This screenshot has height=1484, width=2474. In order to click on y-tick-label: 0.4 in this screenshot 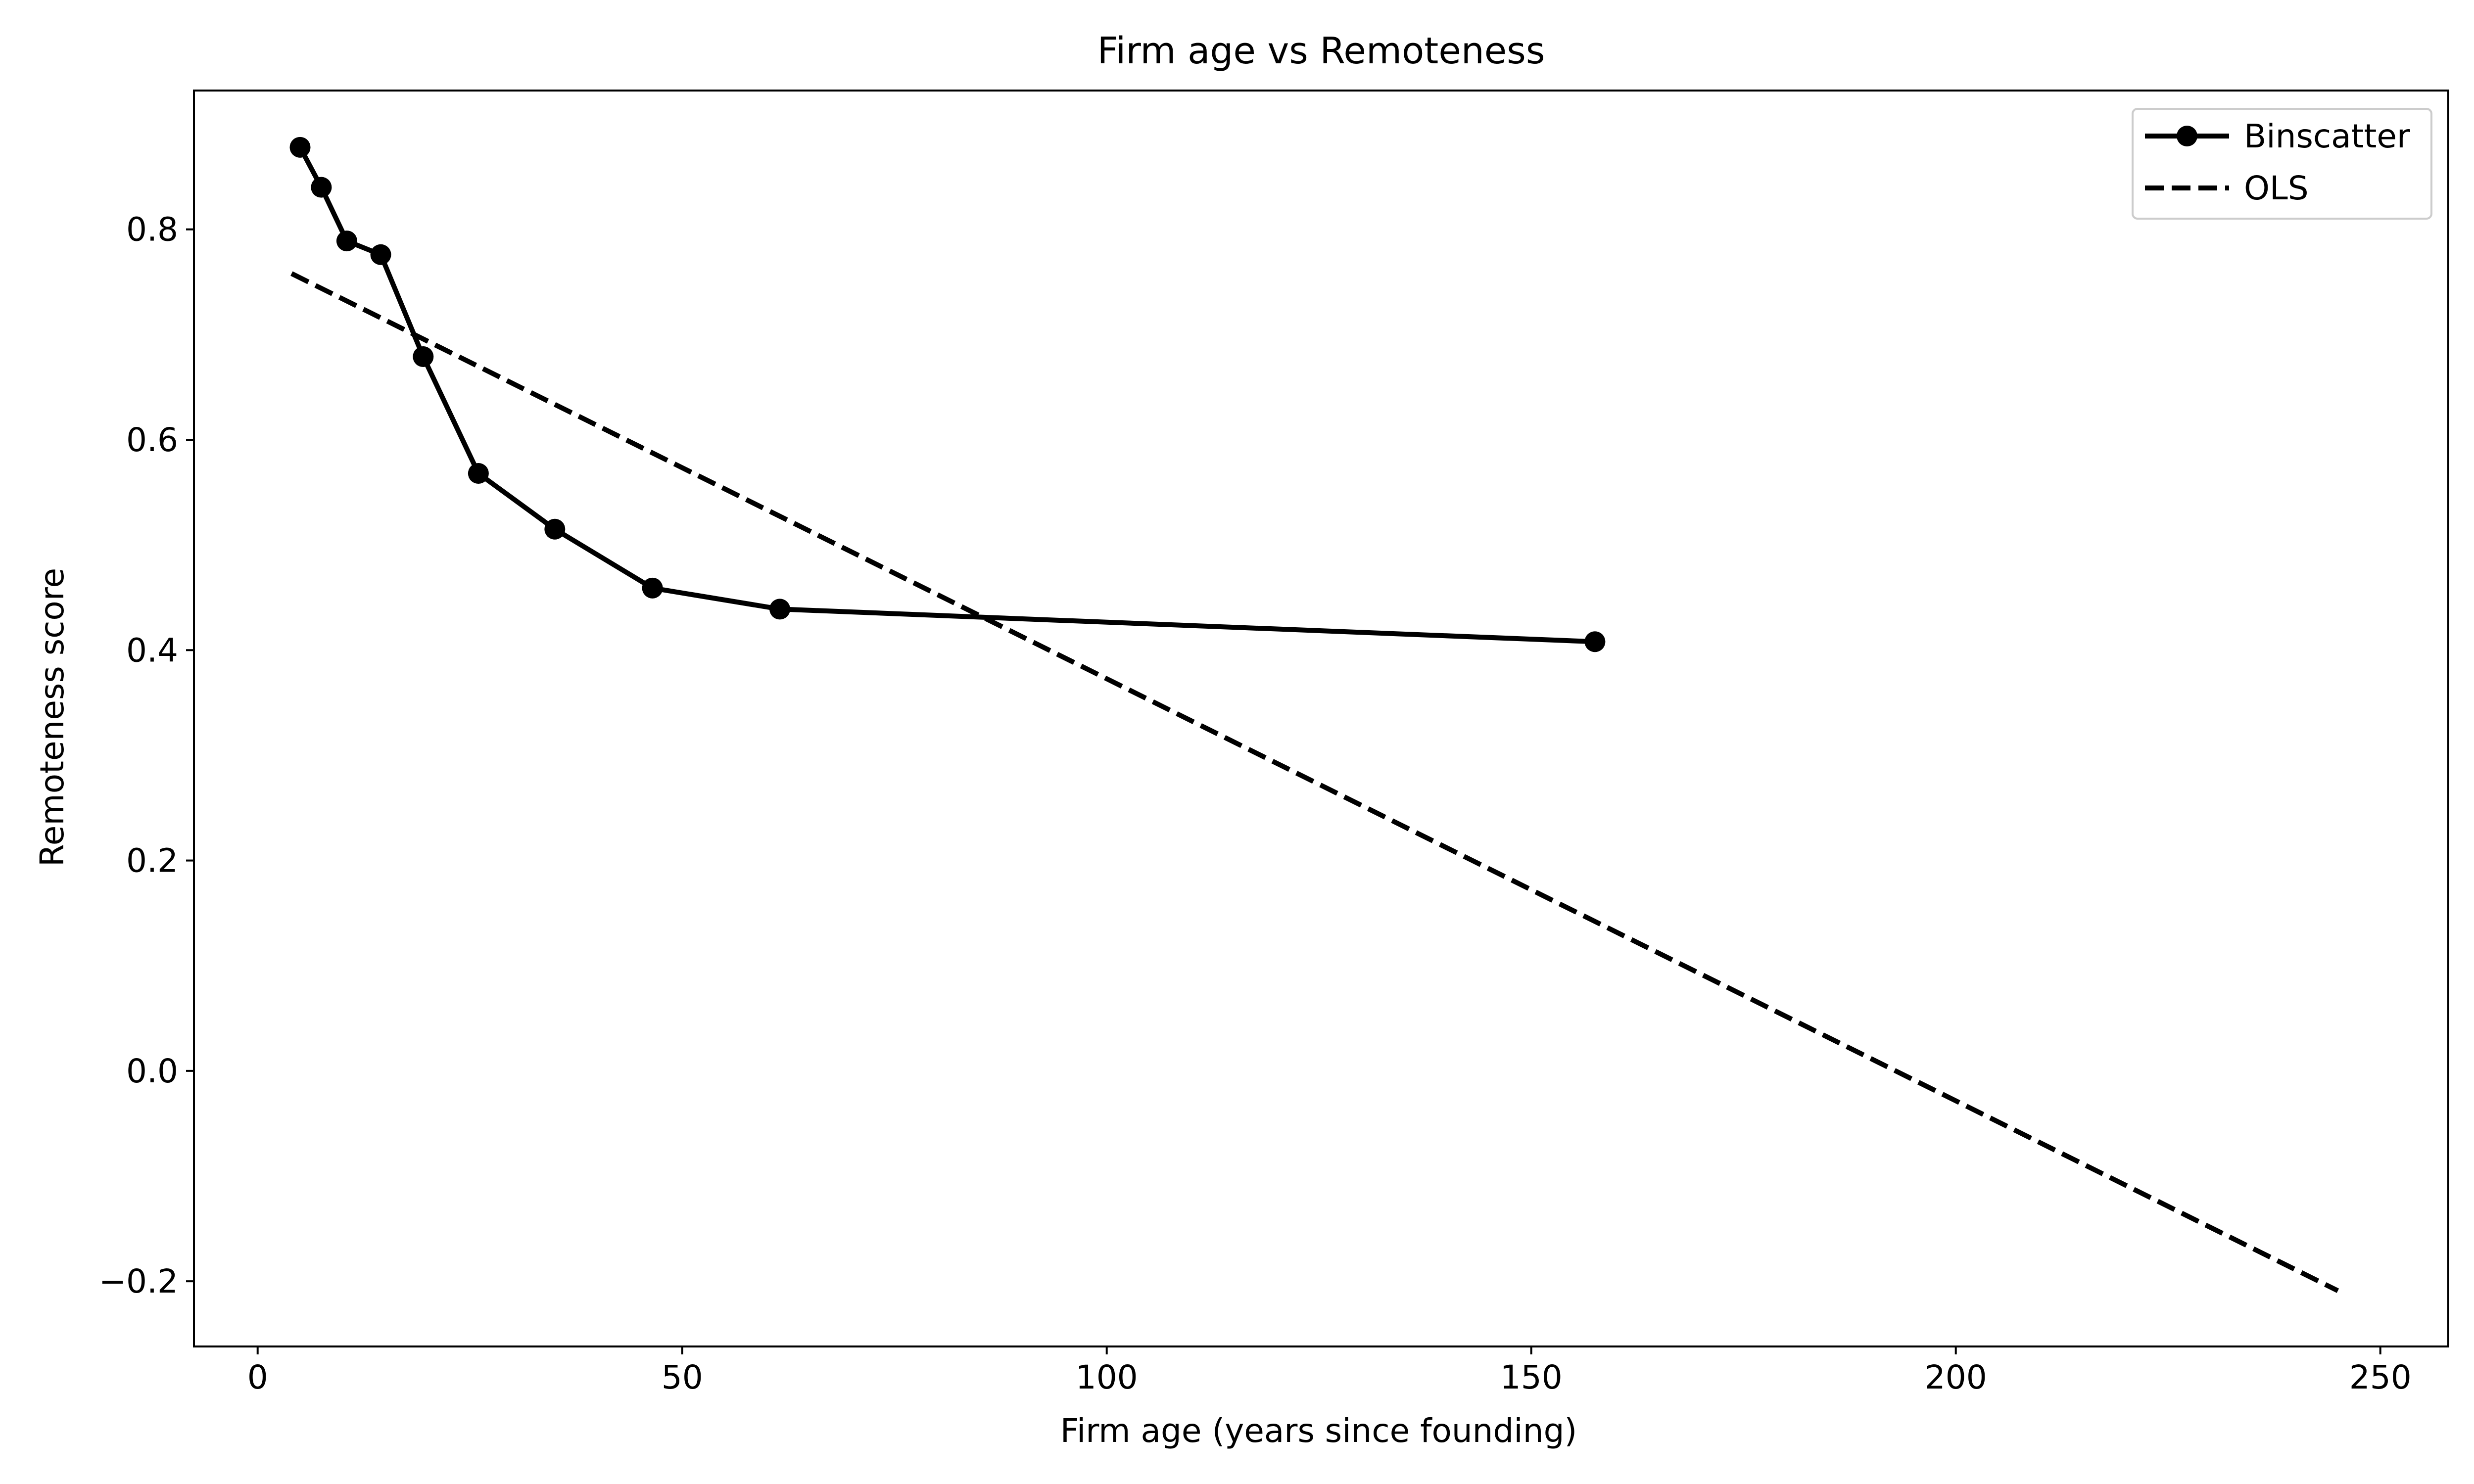, I will do `click(152, 650)`.